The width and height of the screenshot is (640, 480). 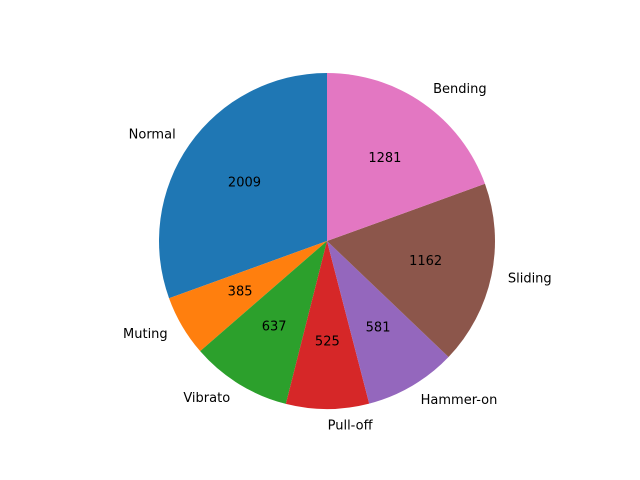 What do you see at coordinates (459, 400) in the screenshot?
I see `category-label-hammer-on: Hammer-on` at bounding box center [459, 400].